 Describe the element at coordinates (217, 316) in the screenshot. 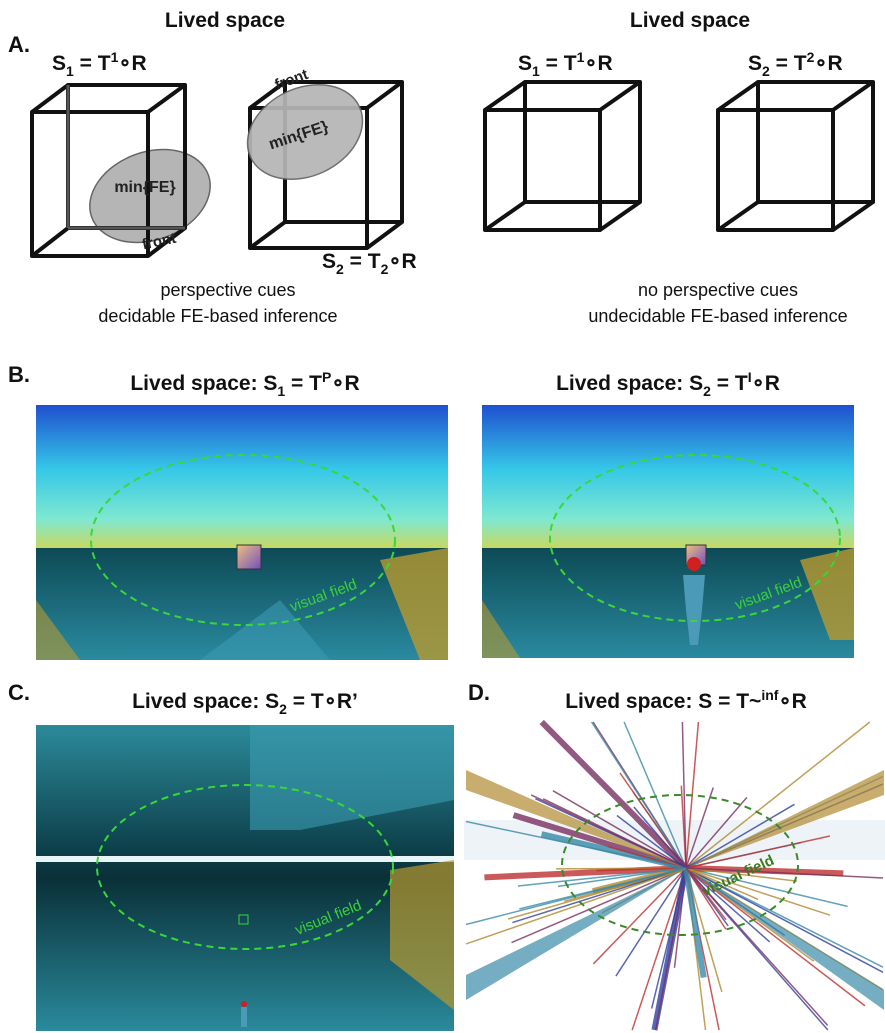

I see `caption: decidable FE-based inference` at that location.